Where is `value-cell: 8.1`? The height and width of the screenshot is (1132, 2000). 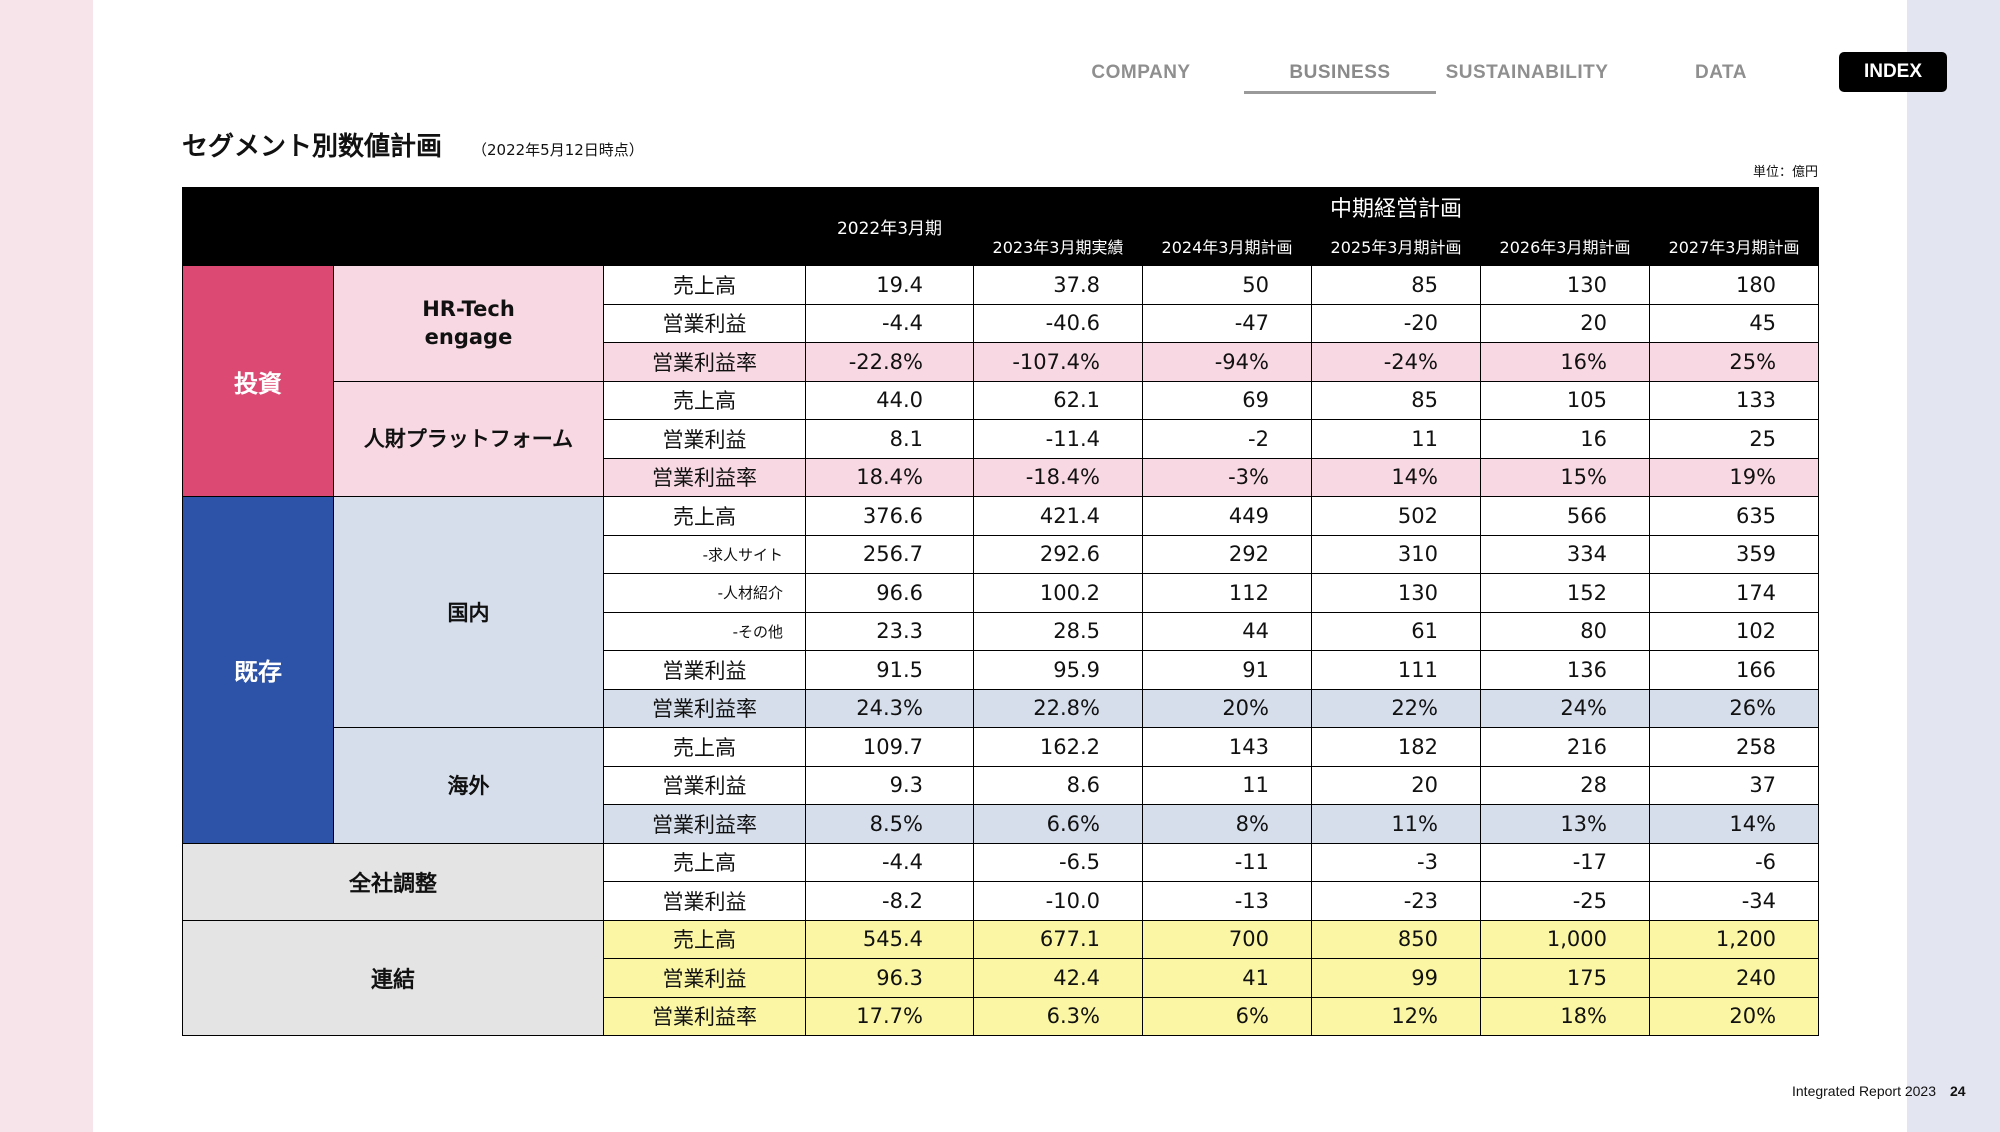 value-cell: 8.1 is located at coordinates (889, 439).